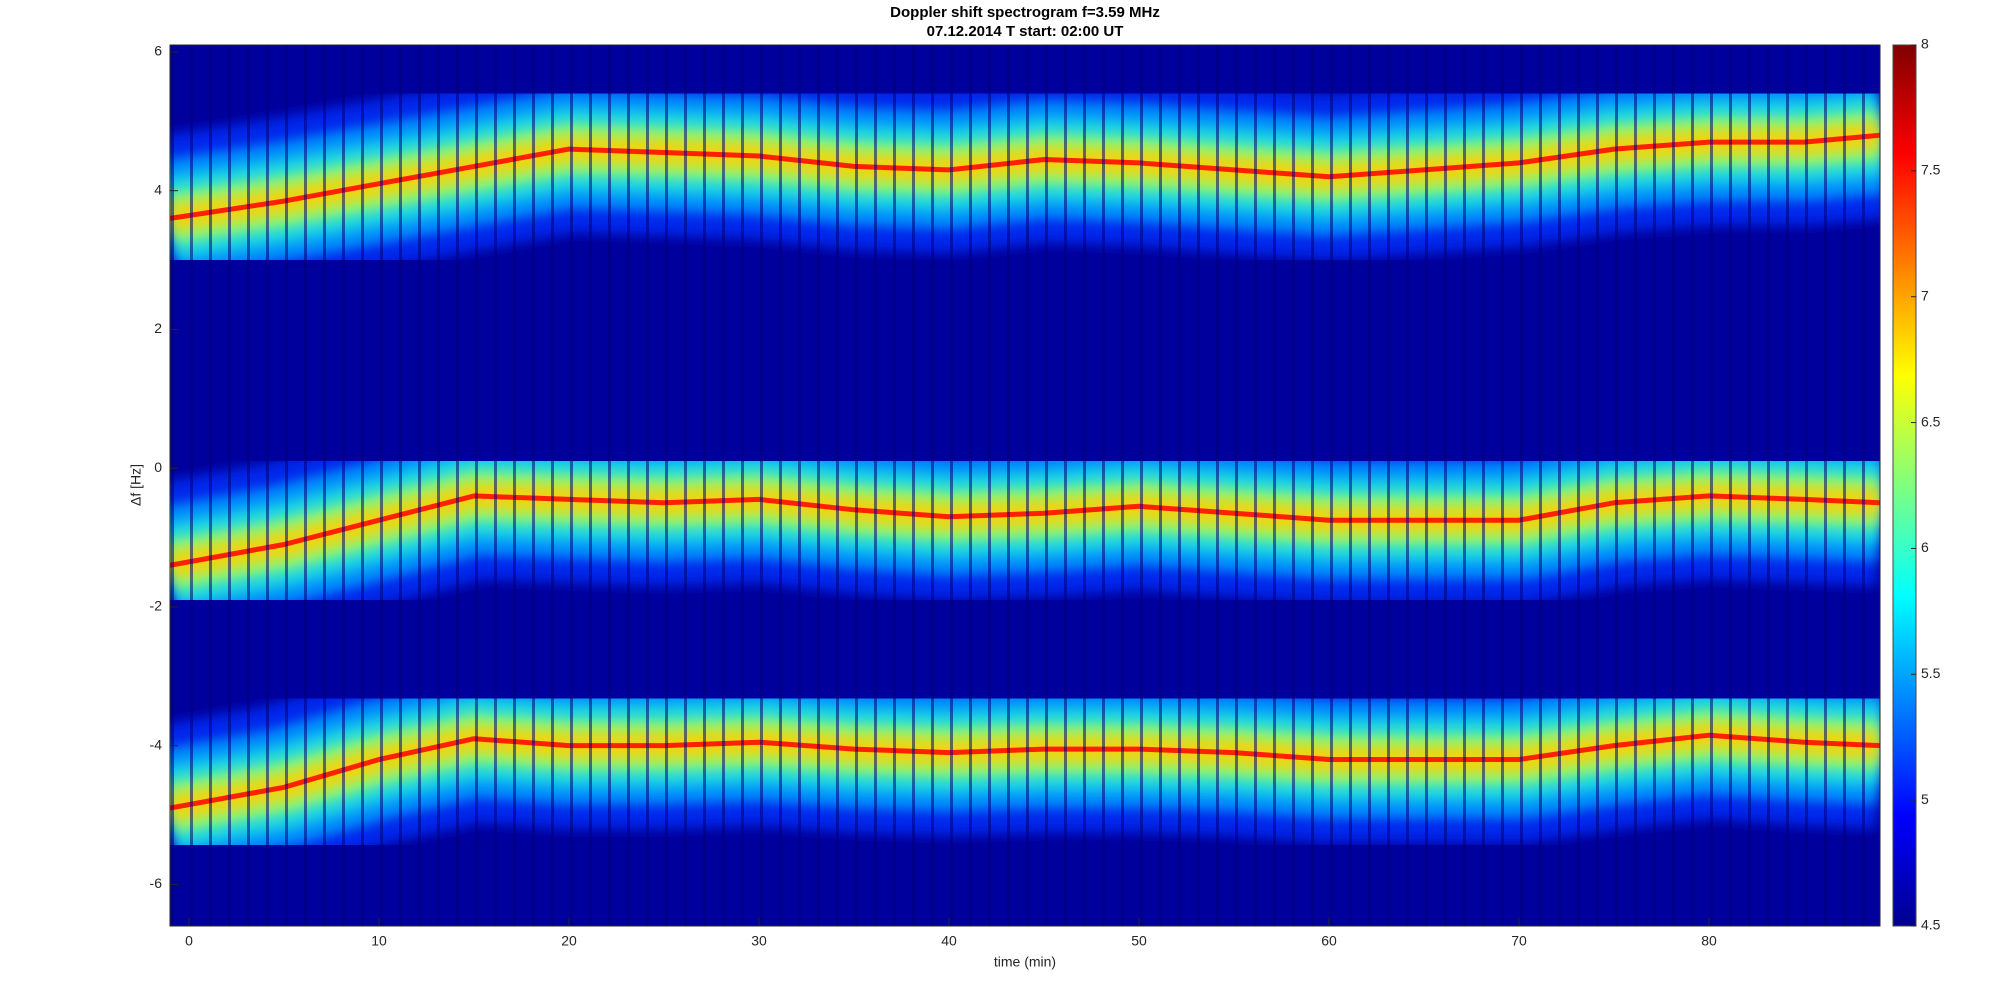 This screenshot has width=2000, height=995. What do you see at coordinates (759, 941) in the screenshot?
I see `x-tick-label: 30` at bounding box center [759, 941].